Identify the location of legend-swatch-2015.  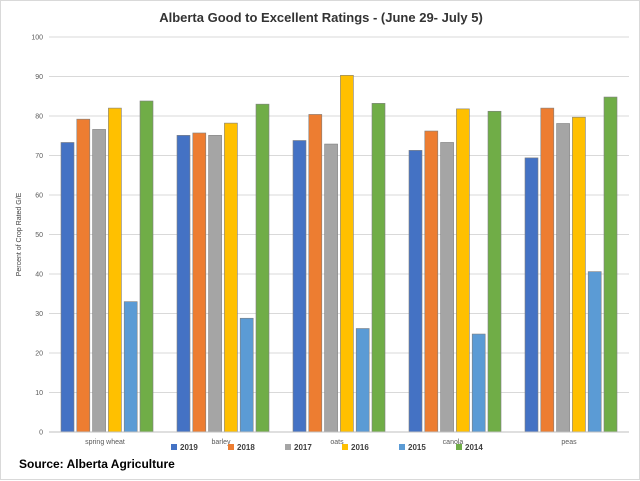
(402, 447).